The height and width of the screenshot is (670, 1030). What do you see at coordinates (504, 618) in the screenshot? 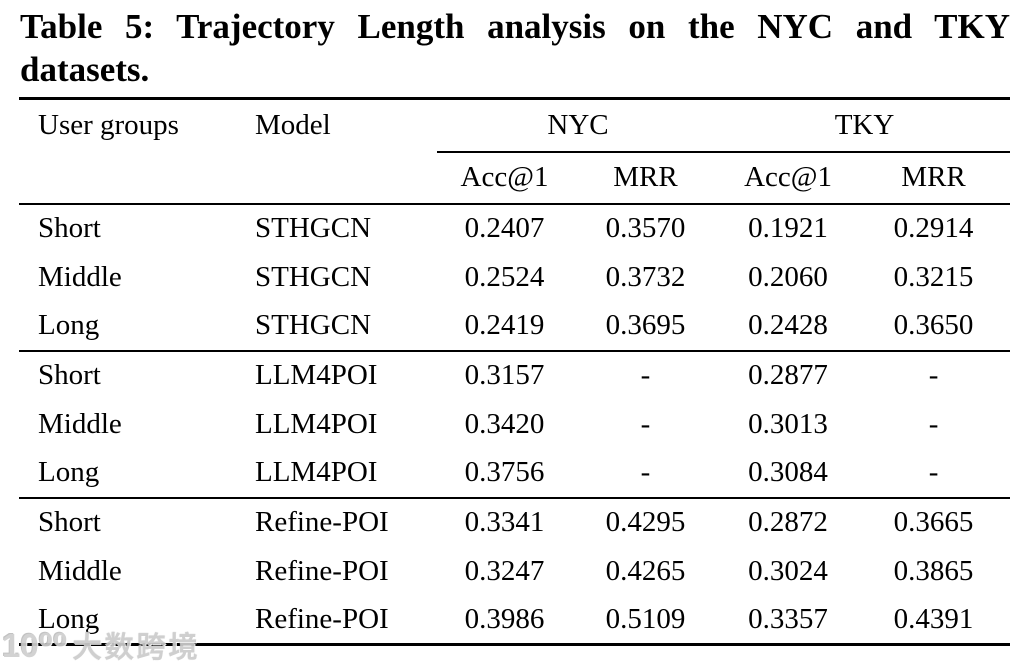
I see `cell-nyc-acc1: 0.3986` at bounding box center [504, 618].